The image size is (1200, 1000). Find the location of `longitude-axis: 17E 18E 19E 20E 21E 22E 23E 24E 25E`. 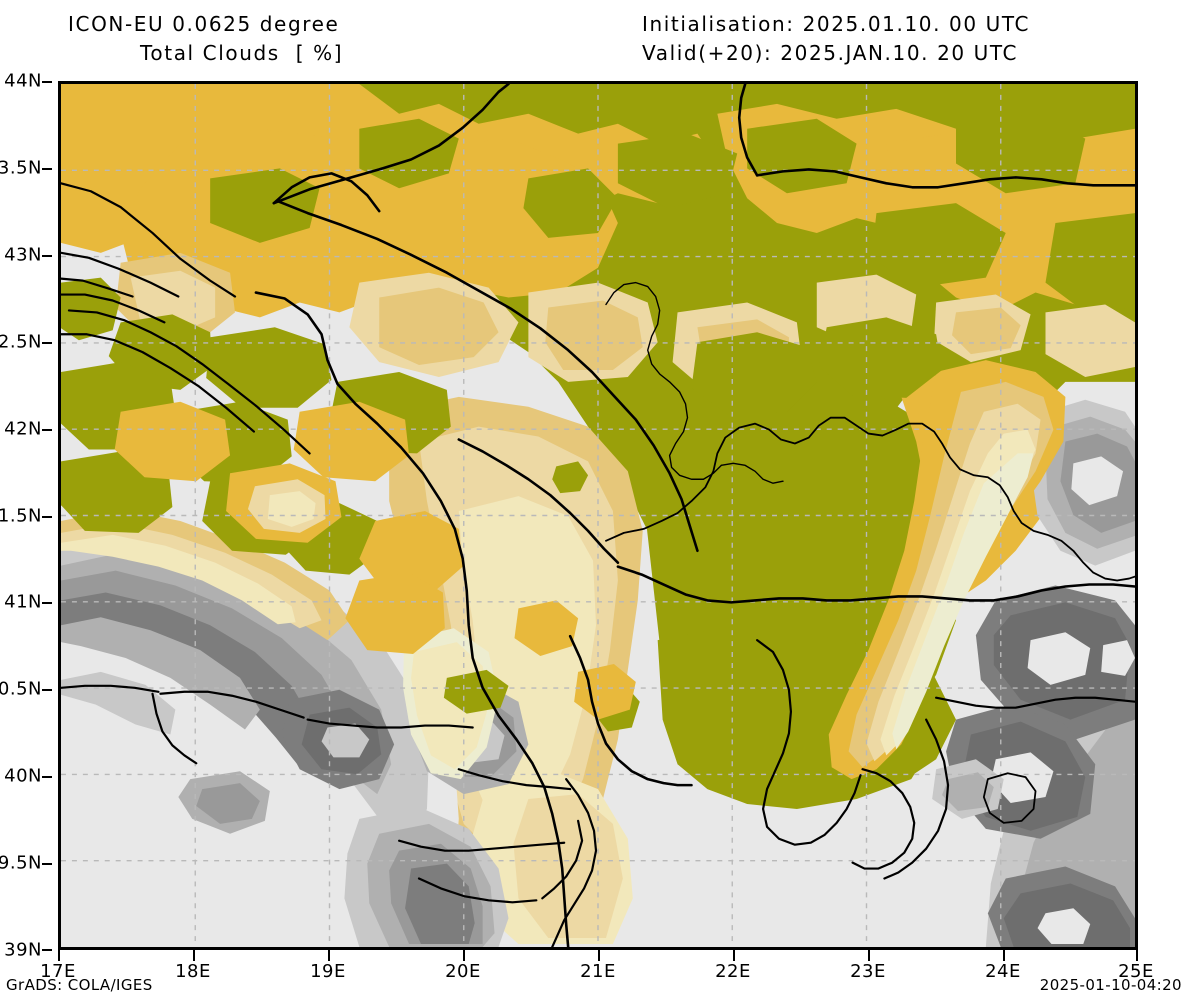

longitude-axis: 17E 18E 19E 20E 21E 22E 23E 24E 25E is located at coordinates (600, 965).